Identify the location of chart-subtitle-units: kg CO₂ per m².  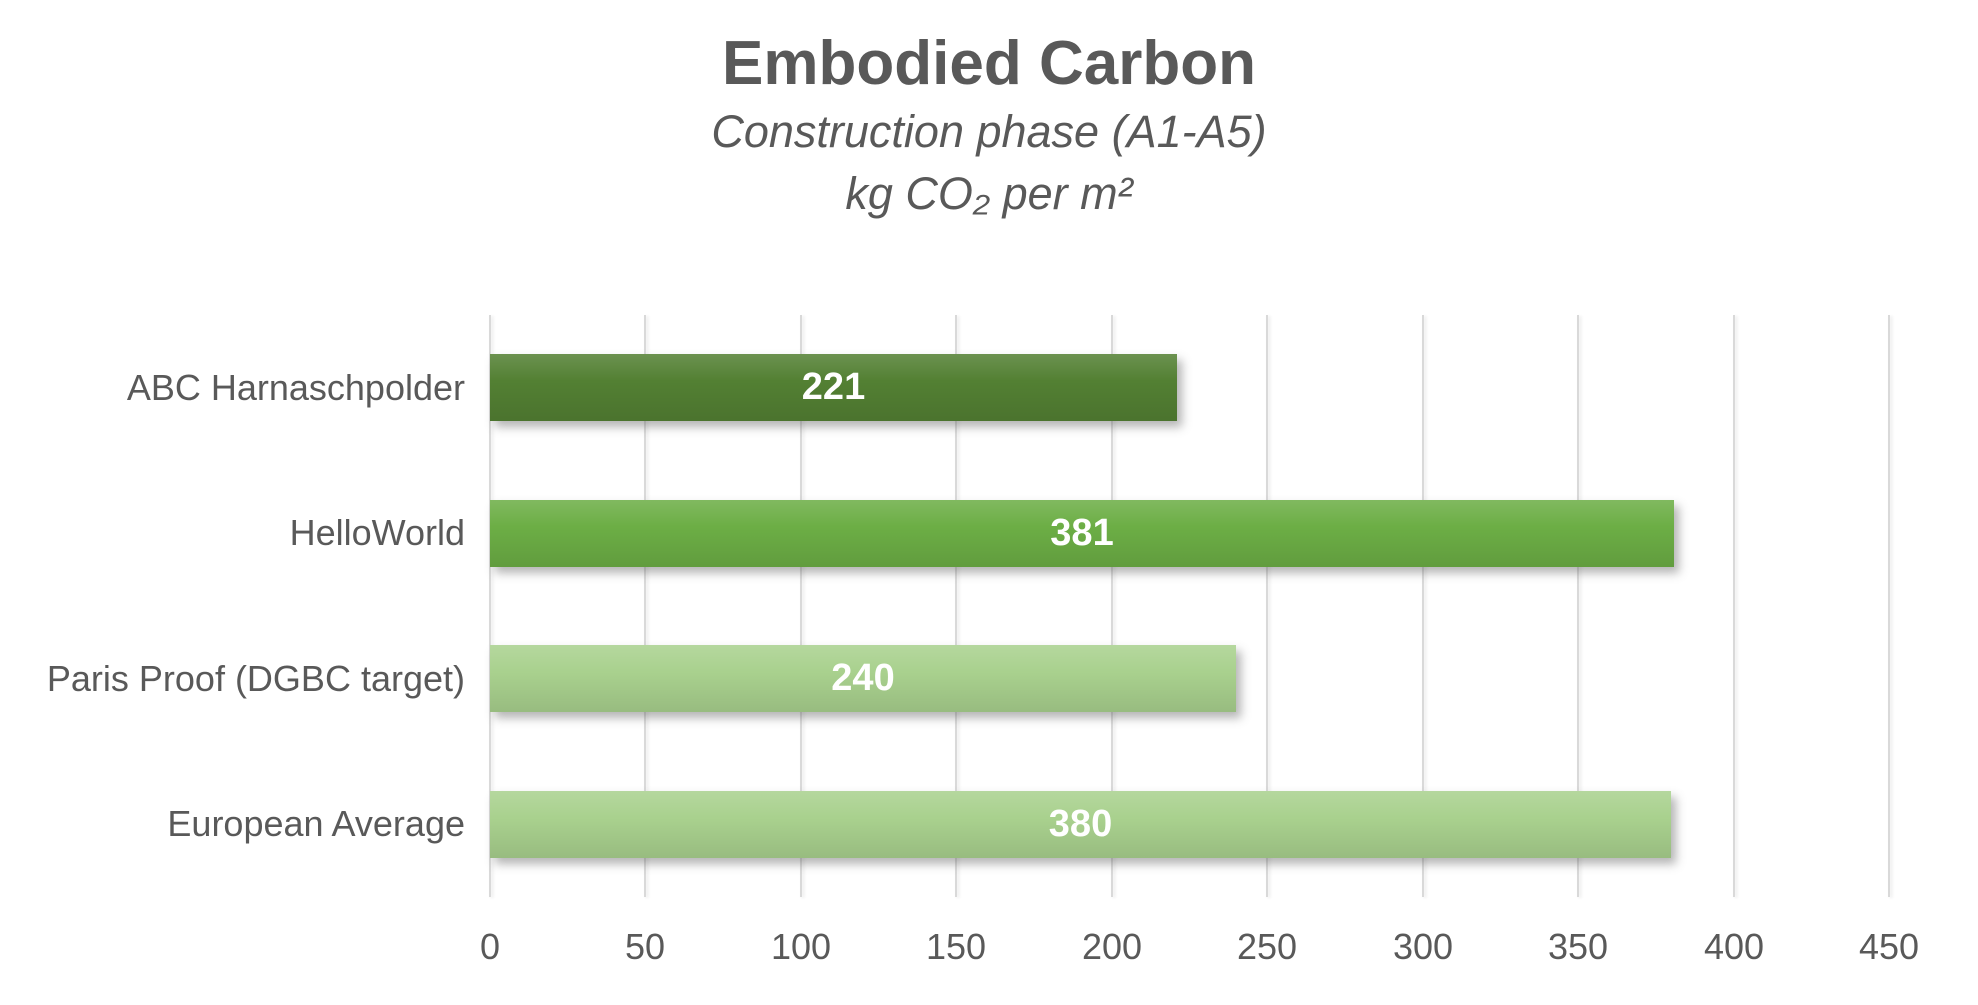
(989, 193).